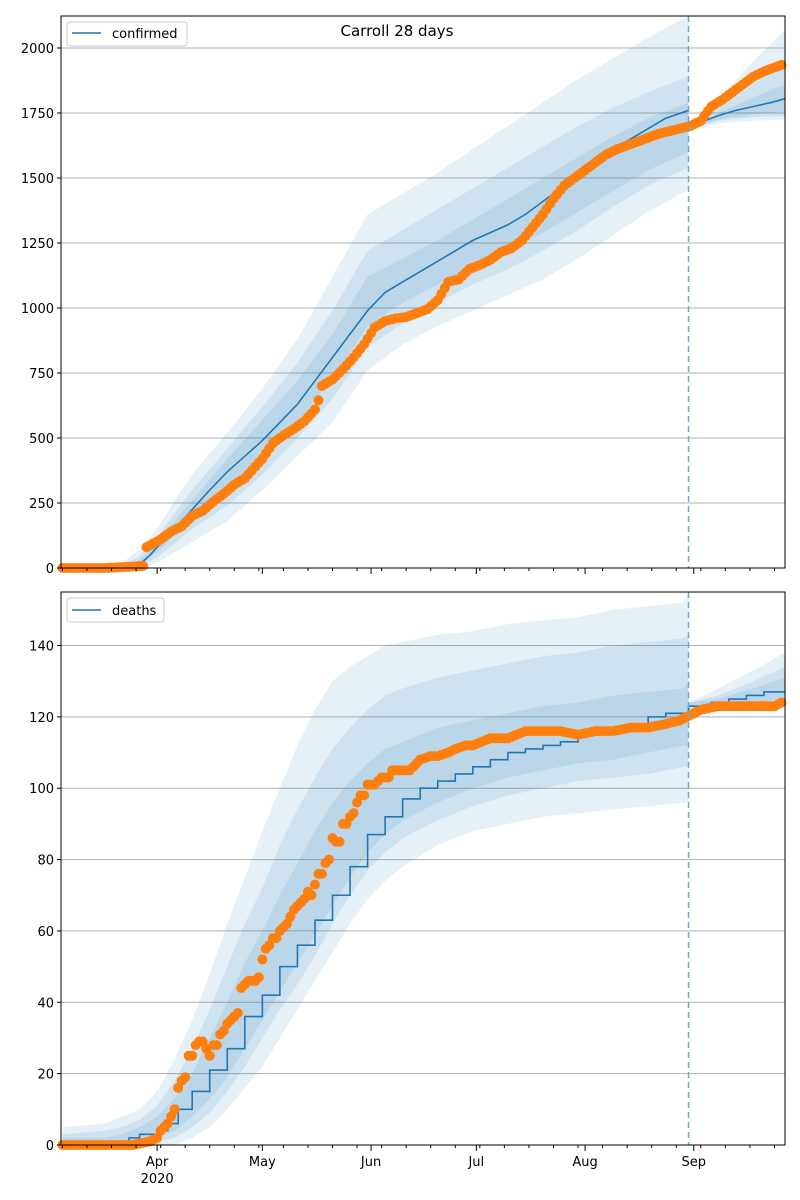  I want to click on bottom-legend: deaths, so click(115, 610).